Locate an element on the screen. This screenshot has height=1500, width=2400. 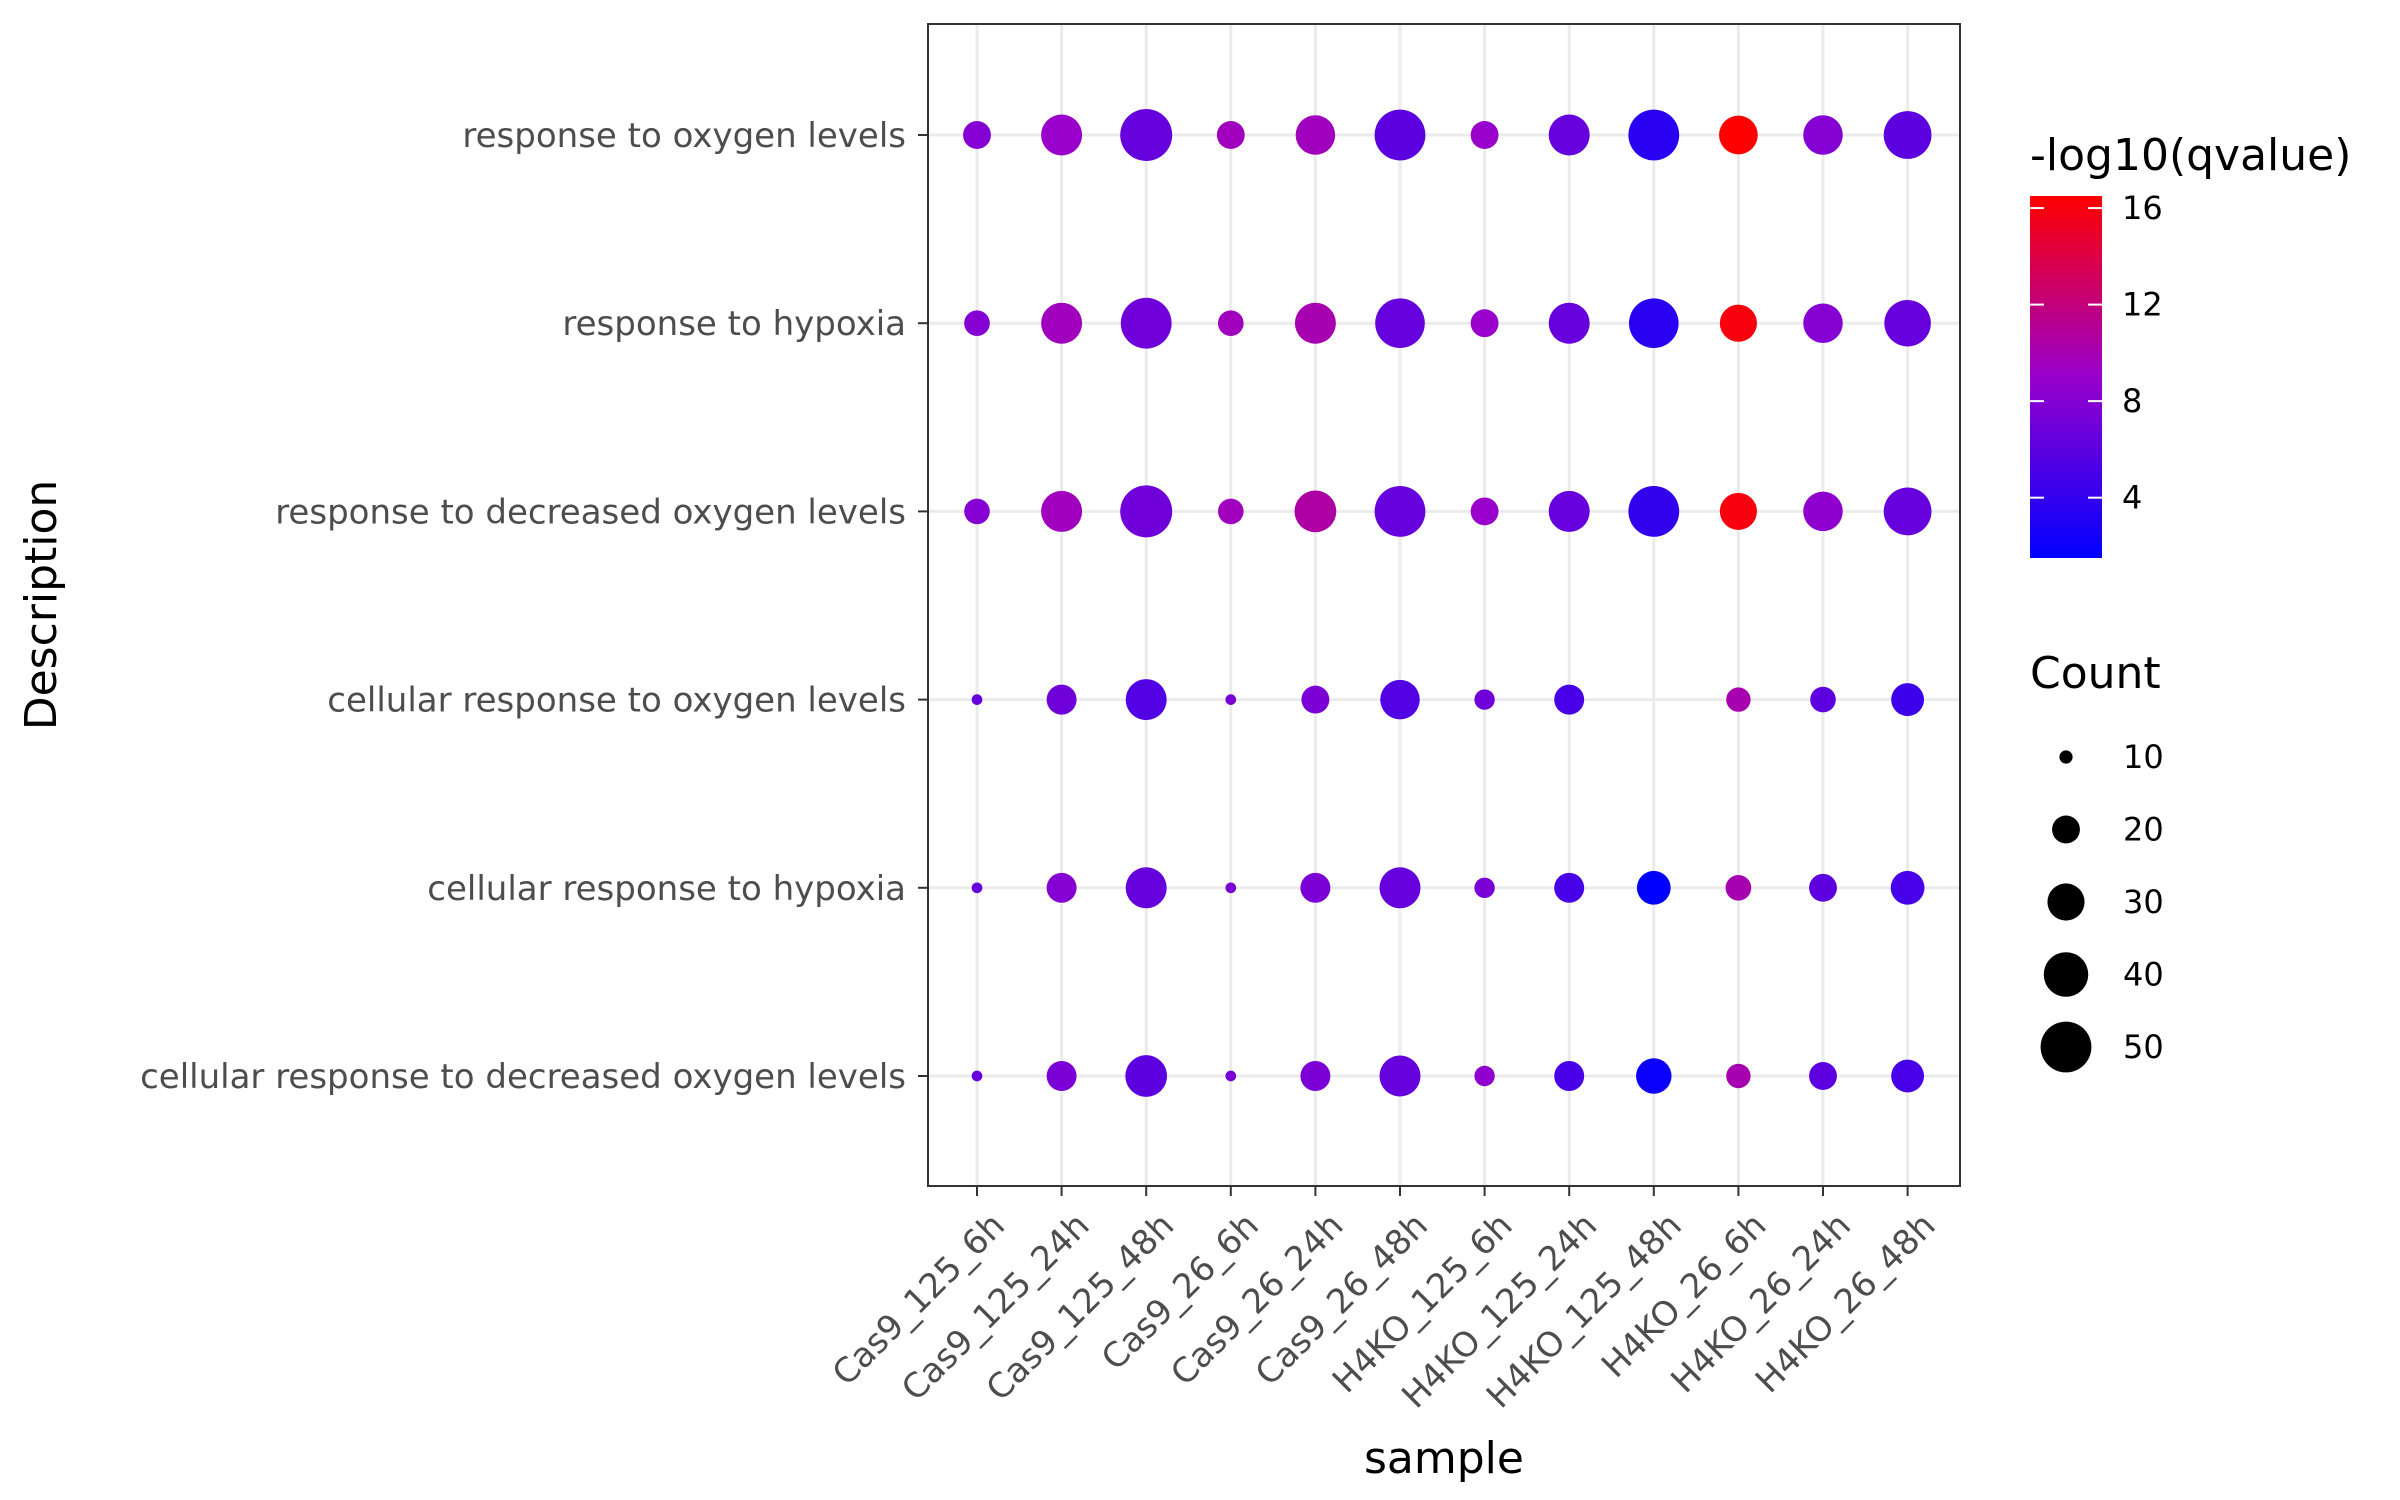
color-legend: -log10(qvalue) 4 8 12 16 is located at coordinates (2190, 344).